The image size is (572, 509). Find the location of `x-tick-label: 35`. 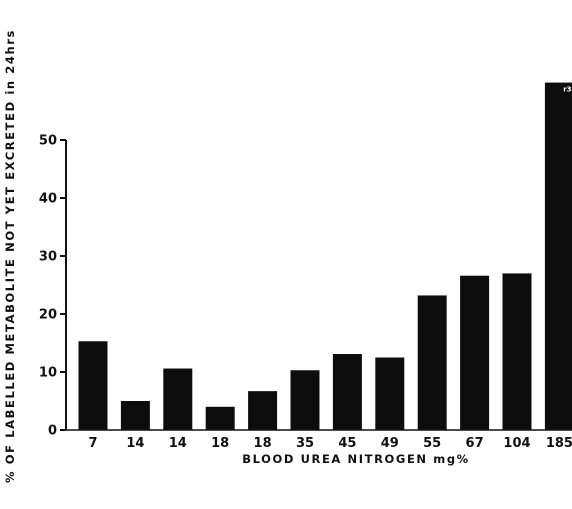

x-tick-label: 35 is located at coordinates (305, 443).